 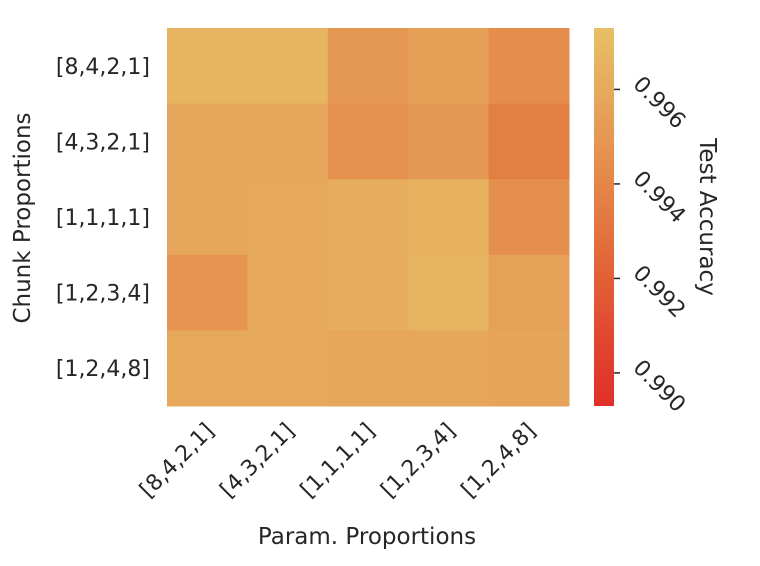 I want to click on x-tick-label: [1,2,4,8], so click(x=499, y=461).